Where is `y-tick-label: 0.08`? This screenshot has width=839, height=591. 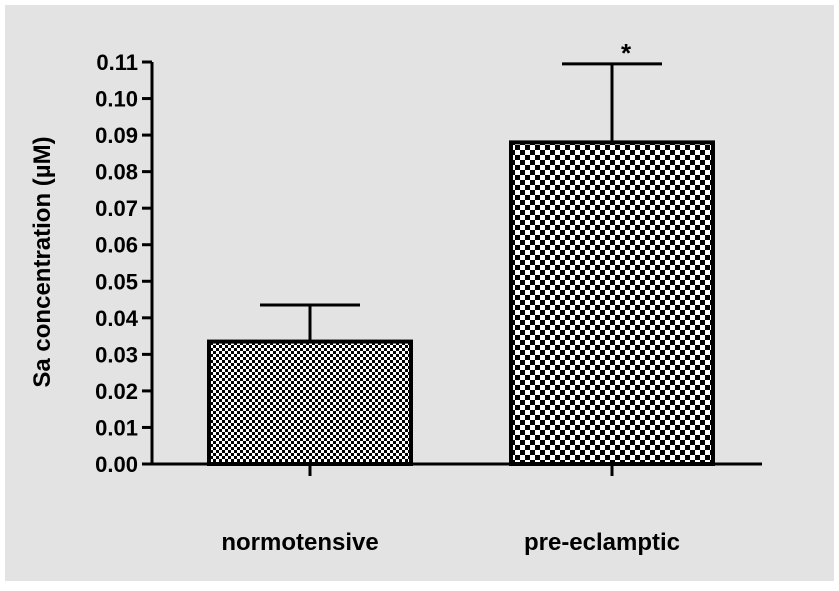 y-tick-label: 0.08 is located at coordinates (116, 172).